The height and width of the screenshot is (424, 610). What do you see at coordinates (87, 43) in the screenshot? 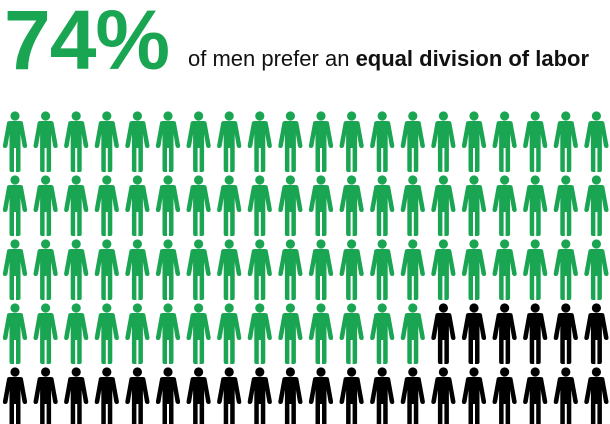
I see `percent-figure: 74%` at bounding box center [87, 43].